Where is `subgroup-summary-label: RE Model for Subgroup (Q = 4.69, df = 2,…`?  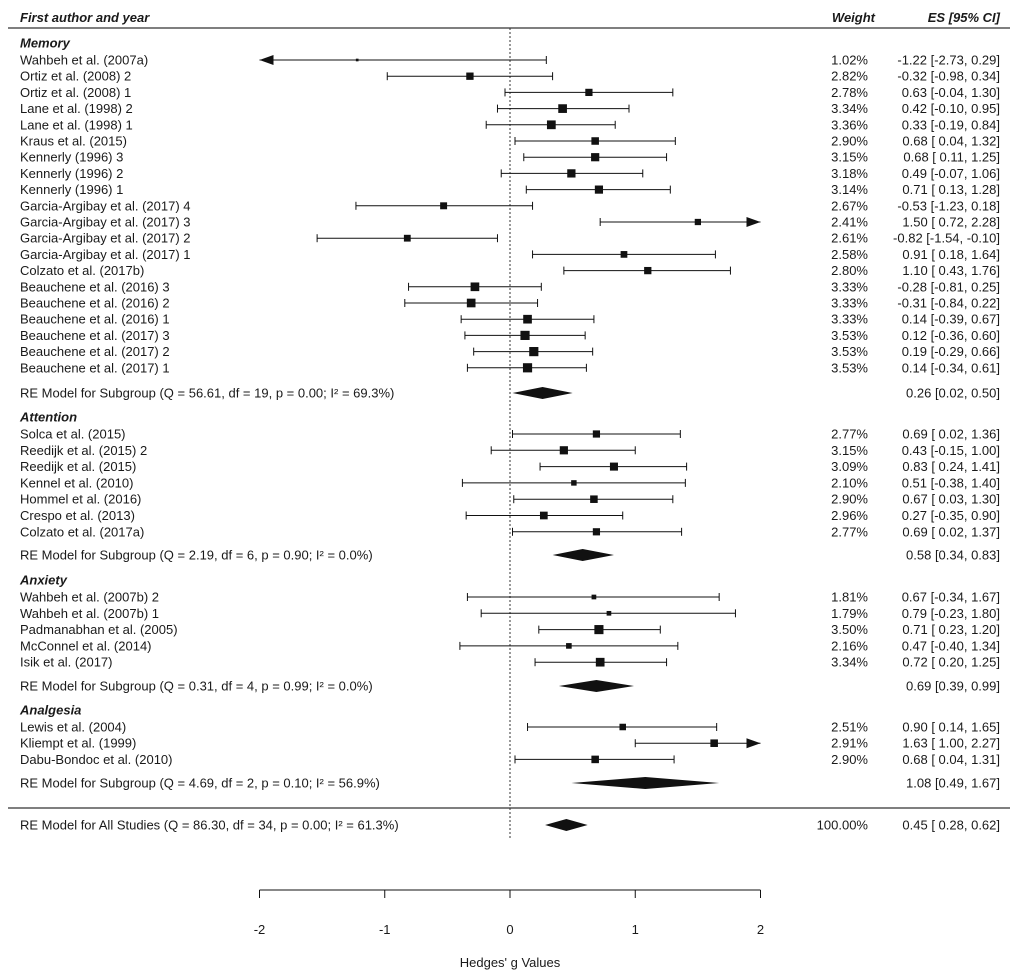 subgroup-summary-label: RE Model for Subgroup (Q = 4.69, df = 2,… is located at coordinates (200, 783).